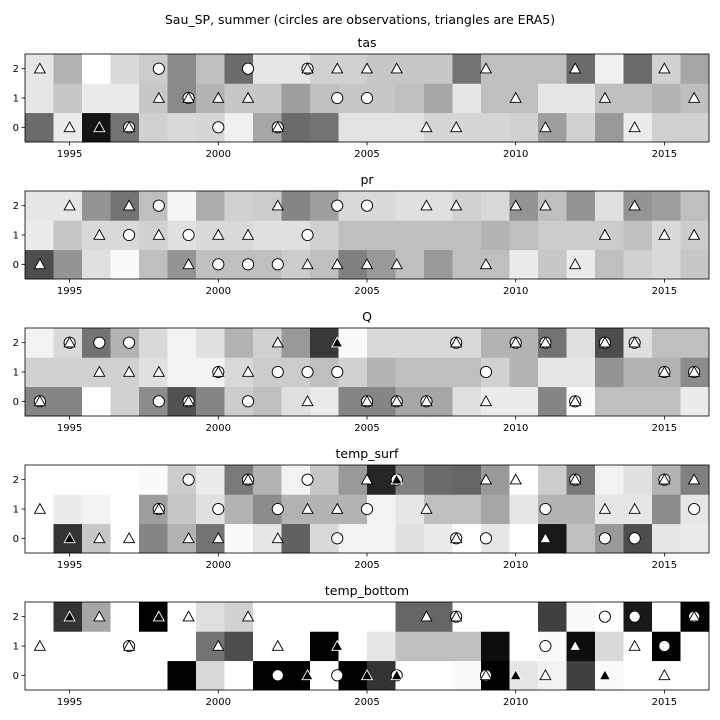 The height and width of the screenshot is (720, 720). Describe the element at coordinates (16, 265) in the screenshot. I see `y-tick-label: 0` at that location.